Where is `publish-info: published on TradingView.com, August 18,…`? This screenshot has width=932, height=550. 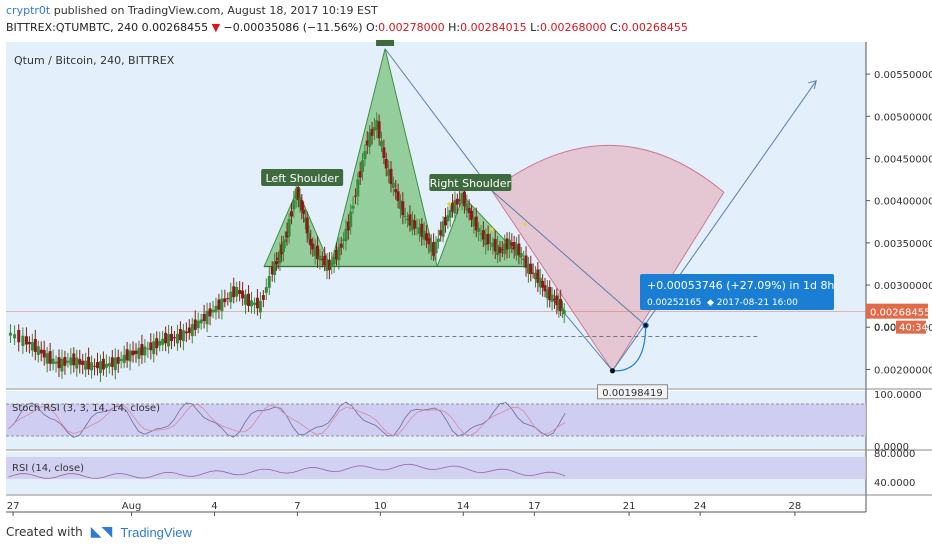
publish-info: published on TradingView.com, August 18,… is located at coordinates (215, 10).